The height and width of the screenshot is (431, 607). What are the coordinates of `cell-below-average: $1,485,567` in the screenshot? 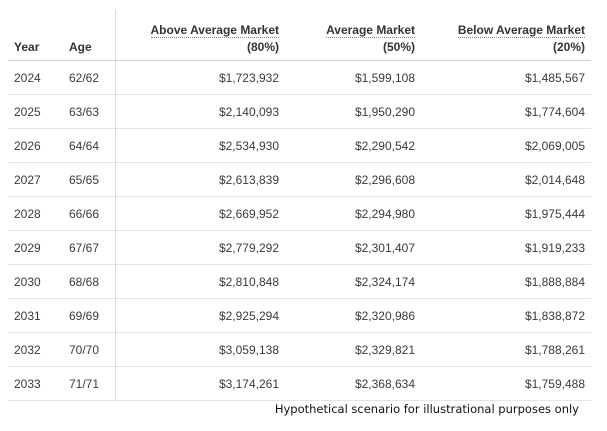 It's located at (506, 77).